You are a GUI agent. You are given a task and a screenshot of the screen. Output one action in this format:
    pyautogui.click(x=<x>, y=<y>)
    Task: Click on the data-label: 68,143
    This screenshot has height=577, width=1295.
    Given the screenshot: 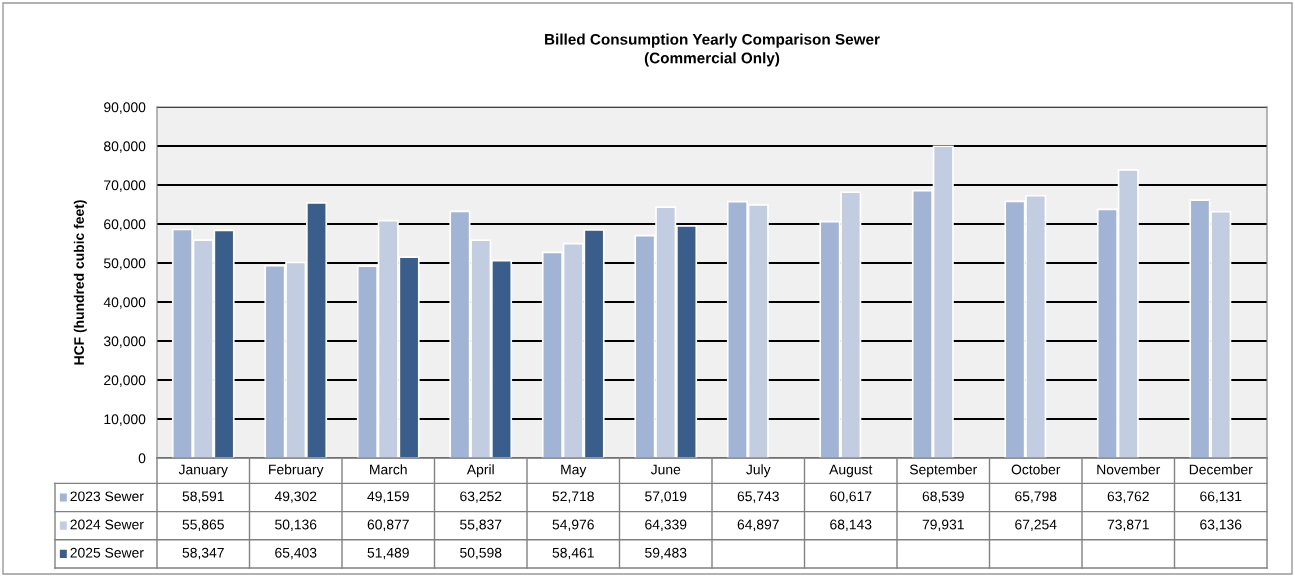 What is the action you would take?
    pyautogui.click(x=851, y=525)
    